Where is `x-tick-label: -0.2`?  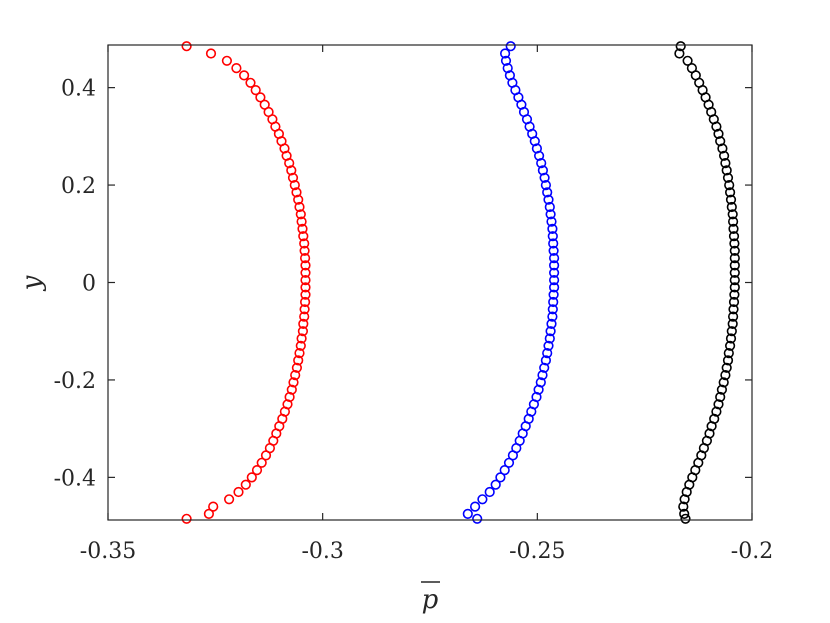
x-tick-label: -0.2 is located at coordinates (752, 551).